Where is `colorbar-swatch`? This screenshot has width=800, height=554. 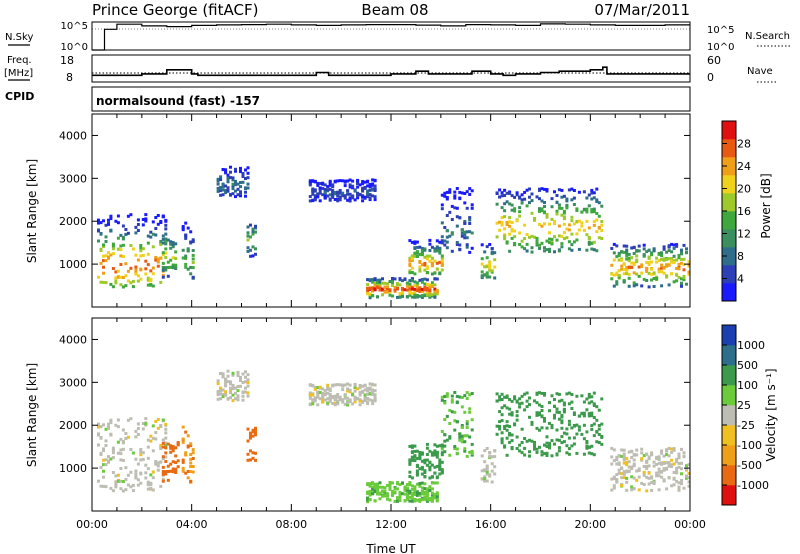 colorbar-swatch is located at coordinates (729, 375).